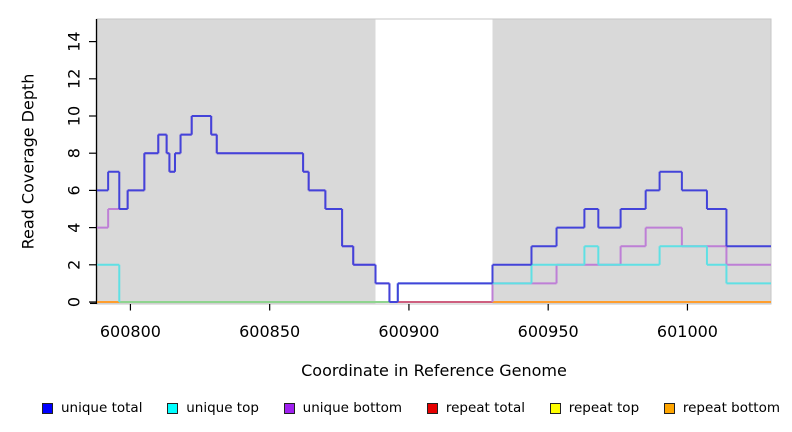  I want to click on legend-item-unique-bottom: unique bottom, so click(343, 408).